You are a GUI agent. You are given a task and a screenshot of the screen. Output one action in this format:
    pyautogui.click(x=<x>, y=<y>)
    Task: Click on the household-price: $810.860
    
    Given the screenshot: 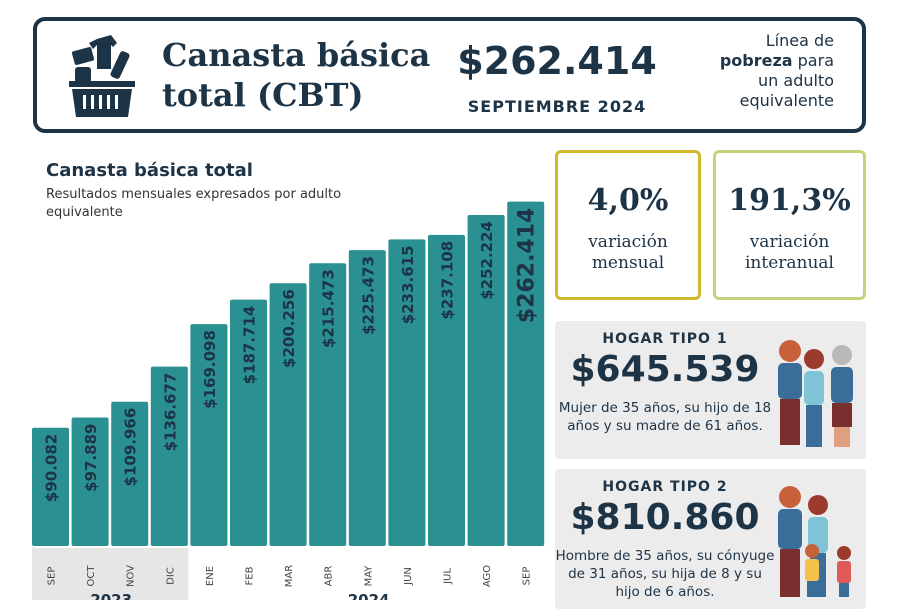 What is the action you would take?
    pyautogui.click(x=665, y=517)
    